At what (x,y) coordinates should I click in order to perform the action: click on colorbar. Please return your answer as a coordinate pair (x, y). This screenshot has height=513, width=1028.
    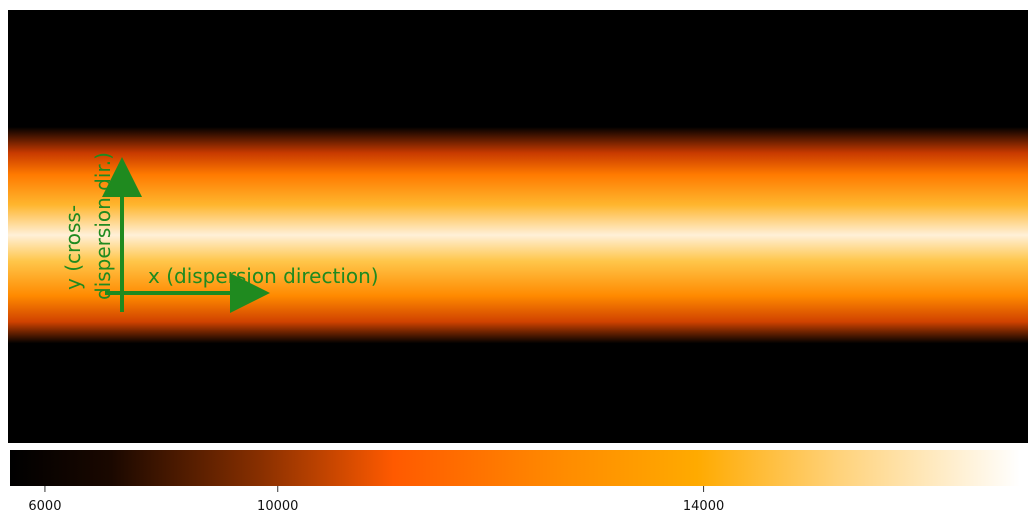
    Looking at the image, I should click on (515, 468).